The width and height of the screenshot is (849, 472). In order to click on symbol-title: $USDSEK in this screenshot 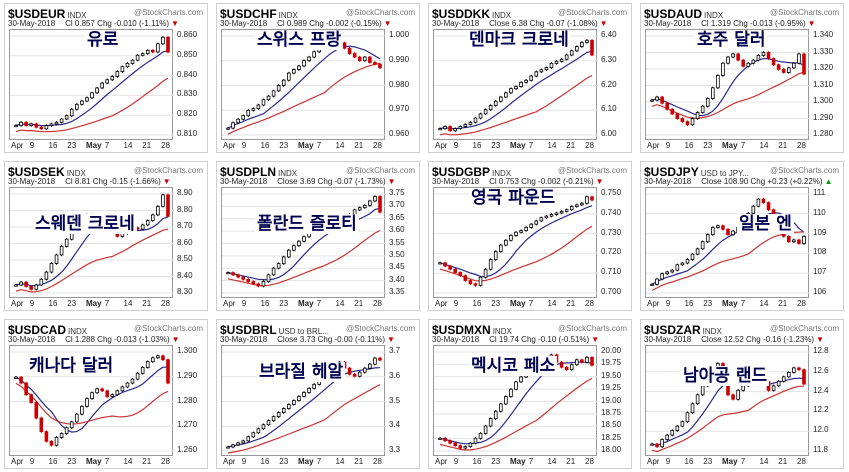, I will do `click(36, 172)`.